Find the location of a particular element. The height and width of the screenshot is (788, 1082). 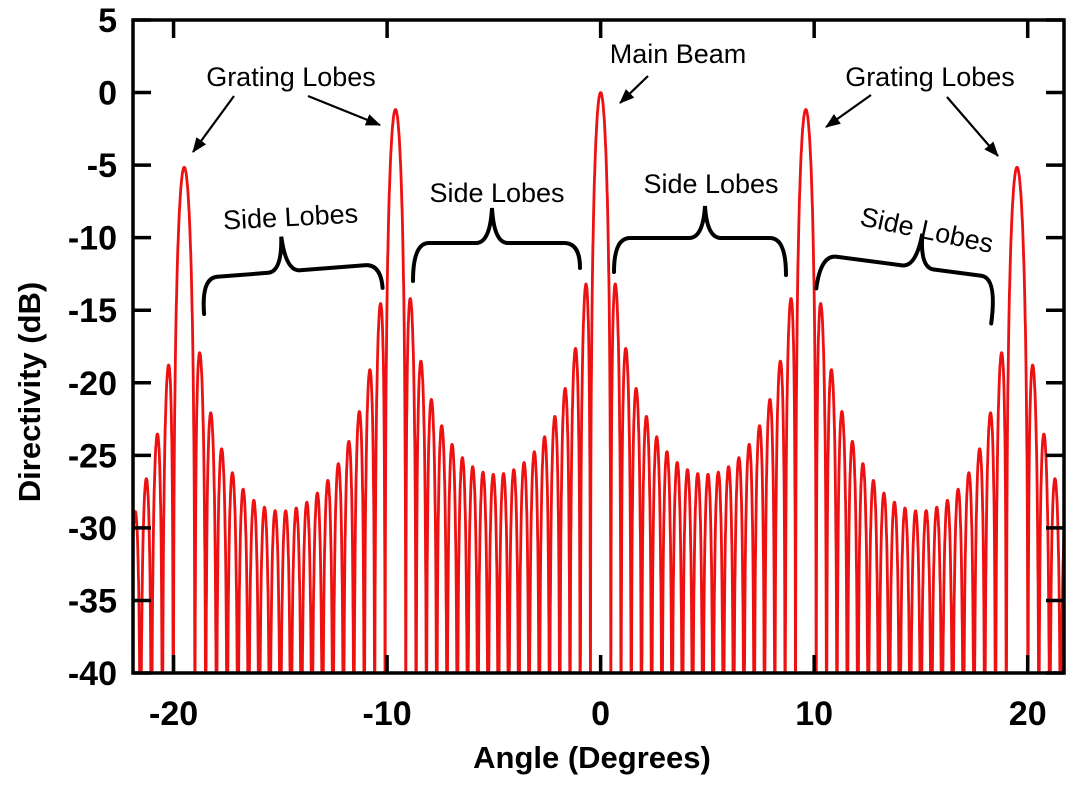

grating-lobes-label-right: Grating Lobes is located at coordinates (930, 77).